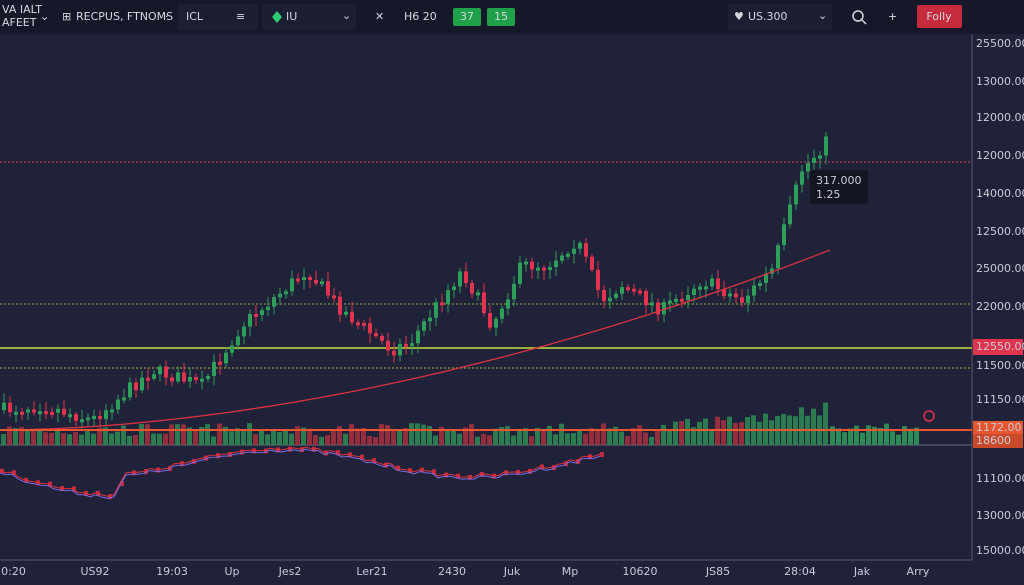 The width and height of the screenshot is (1024, 585). What do you see at coordinates (379, 16) in the screenshot?
I see `close-icon: ✕` at bounding box center [379, 16].